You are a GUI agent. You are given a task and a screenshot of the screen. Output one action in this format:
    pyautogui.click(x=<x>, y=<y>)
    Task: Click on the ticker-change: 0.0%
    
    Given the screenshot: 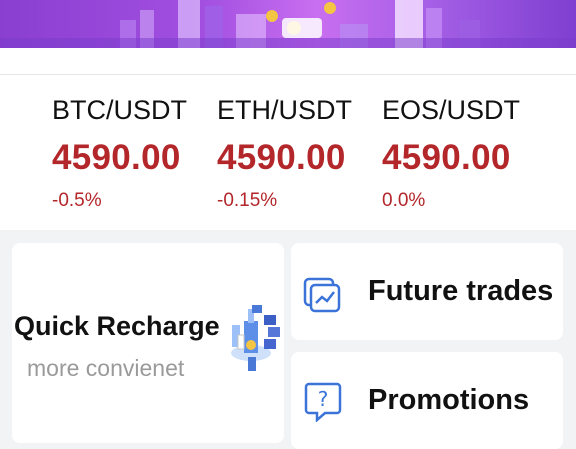 What is the action you would take?
    pyautogui.click(x=404, y=200)
    